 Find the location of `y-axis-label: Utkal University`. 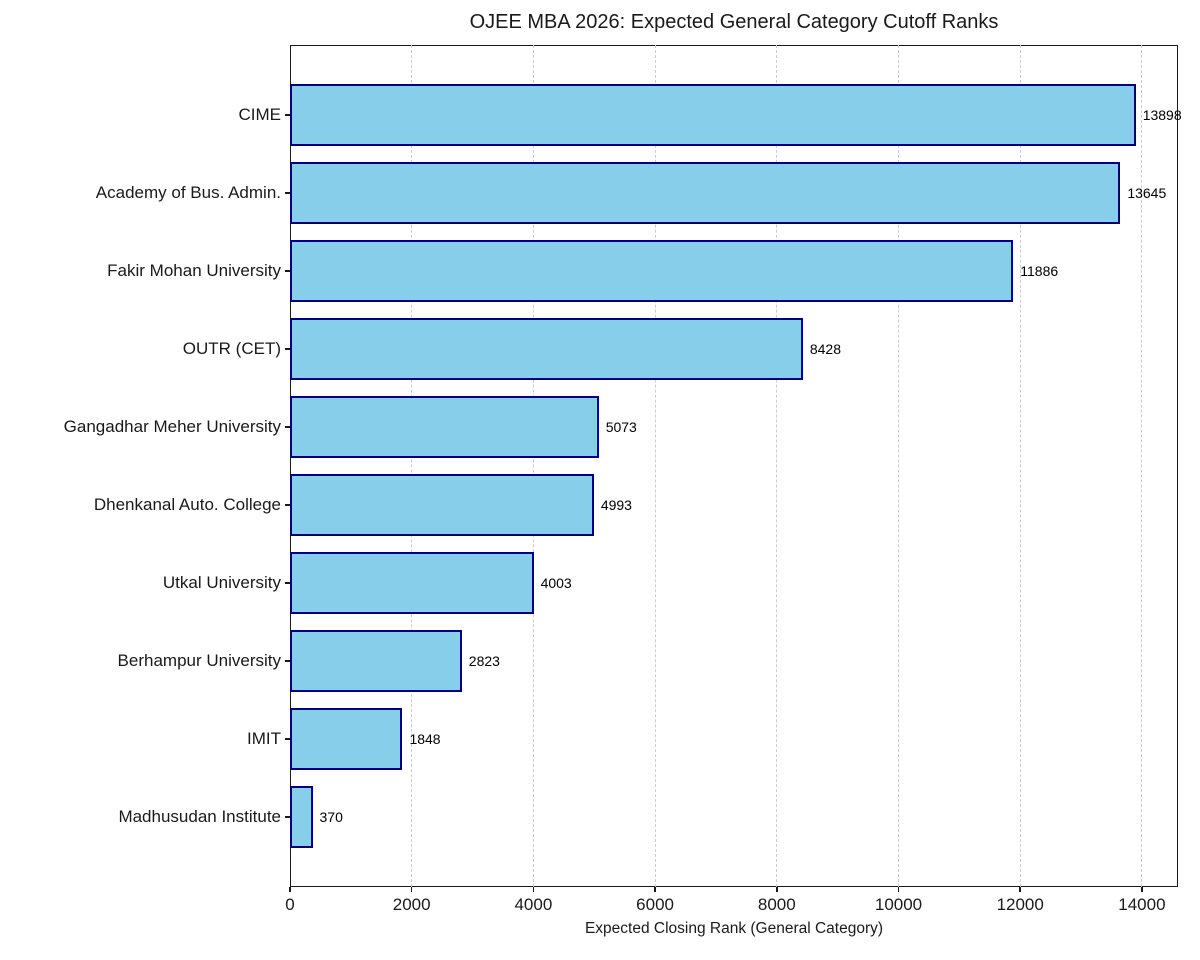

y-axis-label: Utkal University is located at coordinates (221, 582).